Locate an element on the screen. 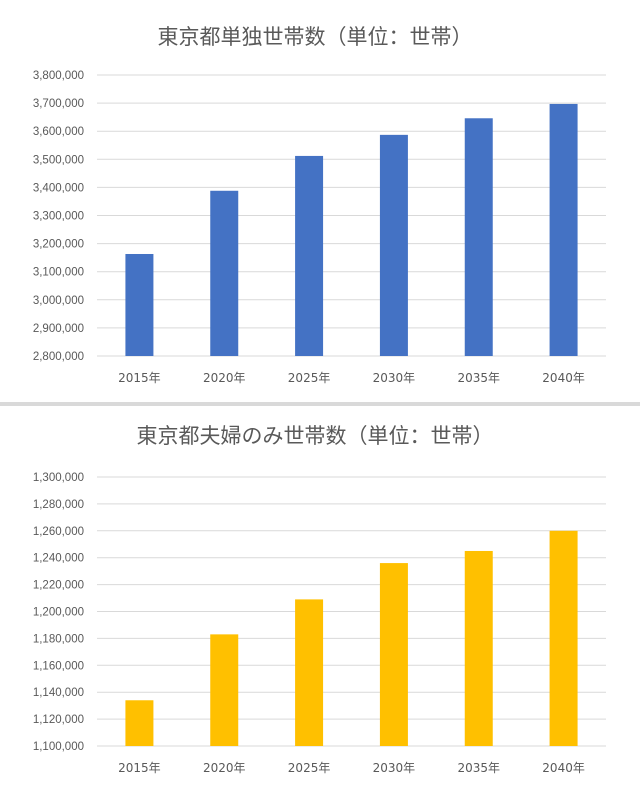  y-tick-label: 1,260,000 is located at coordinates (58, 532).